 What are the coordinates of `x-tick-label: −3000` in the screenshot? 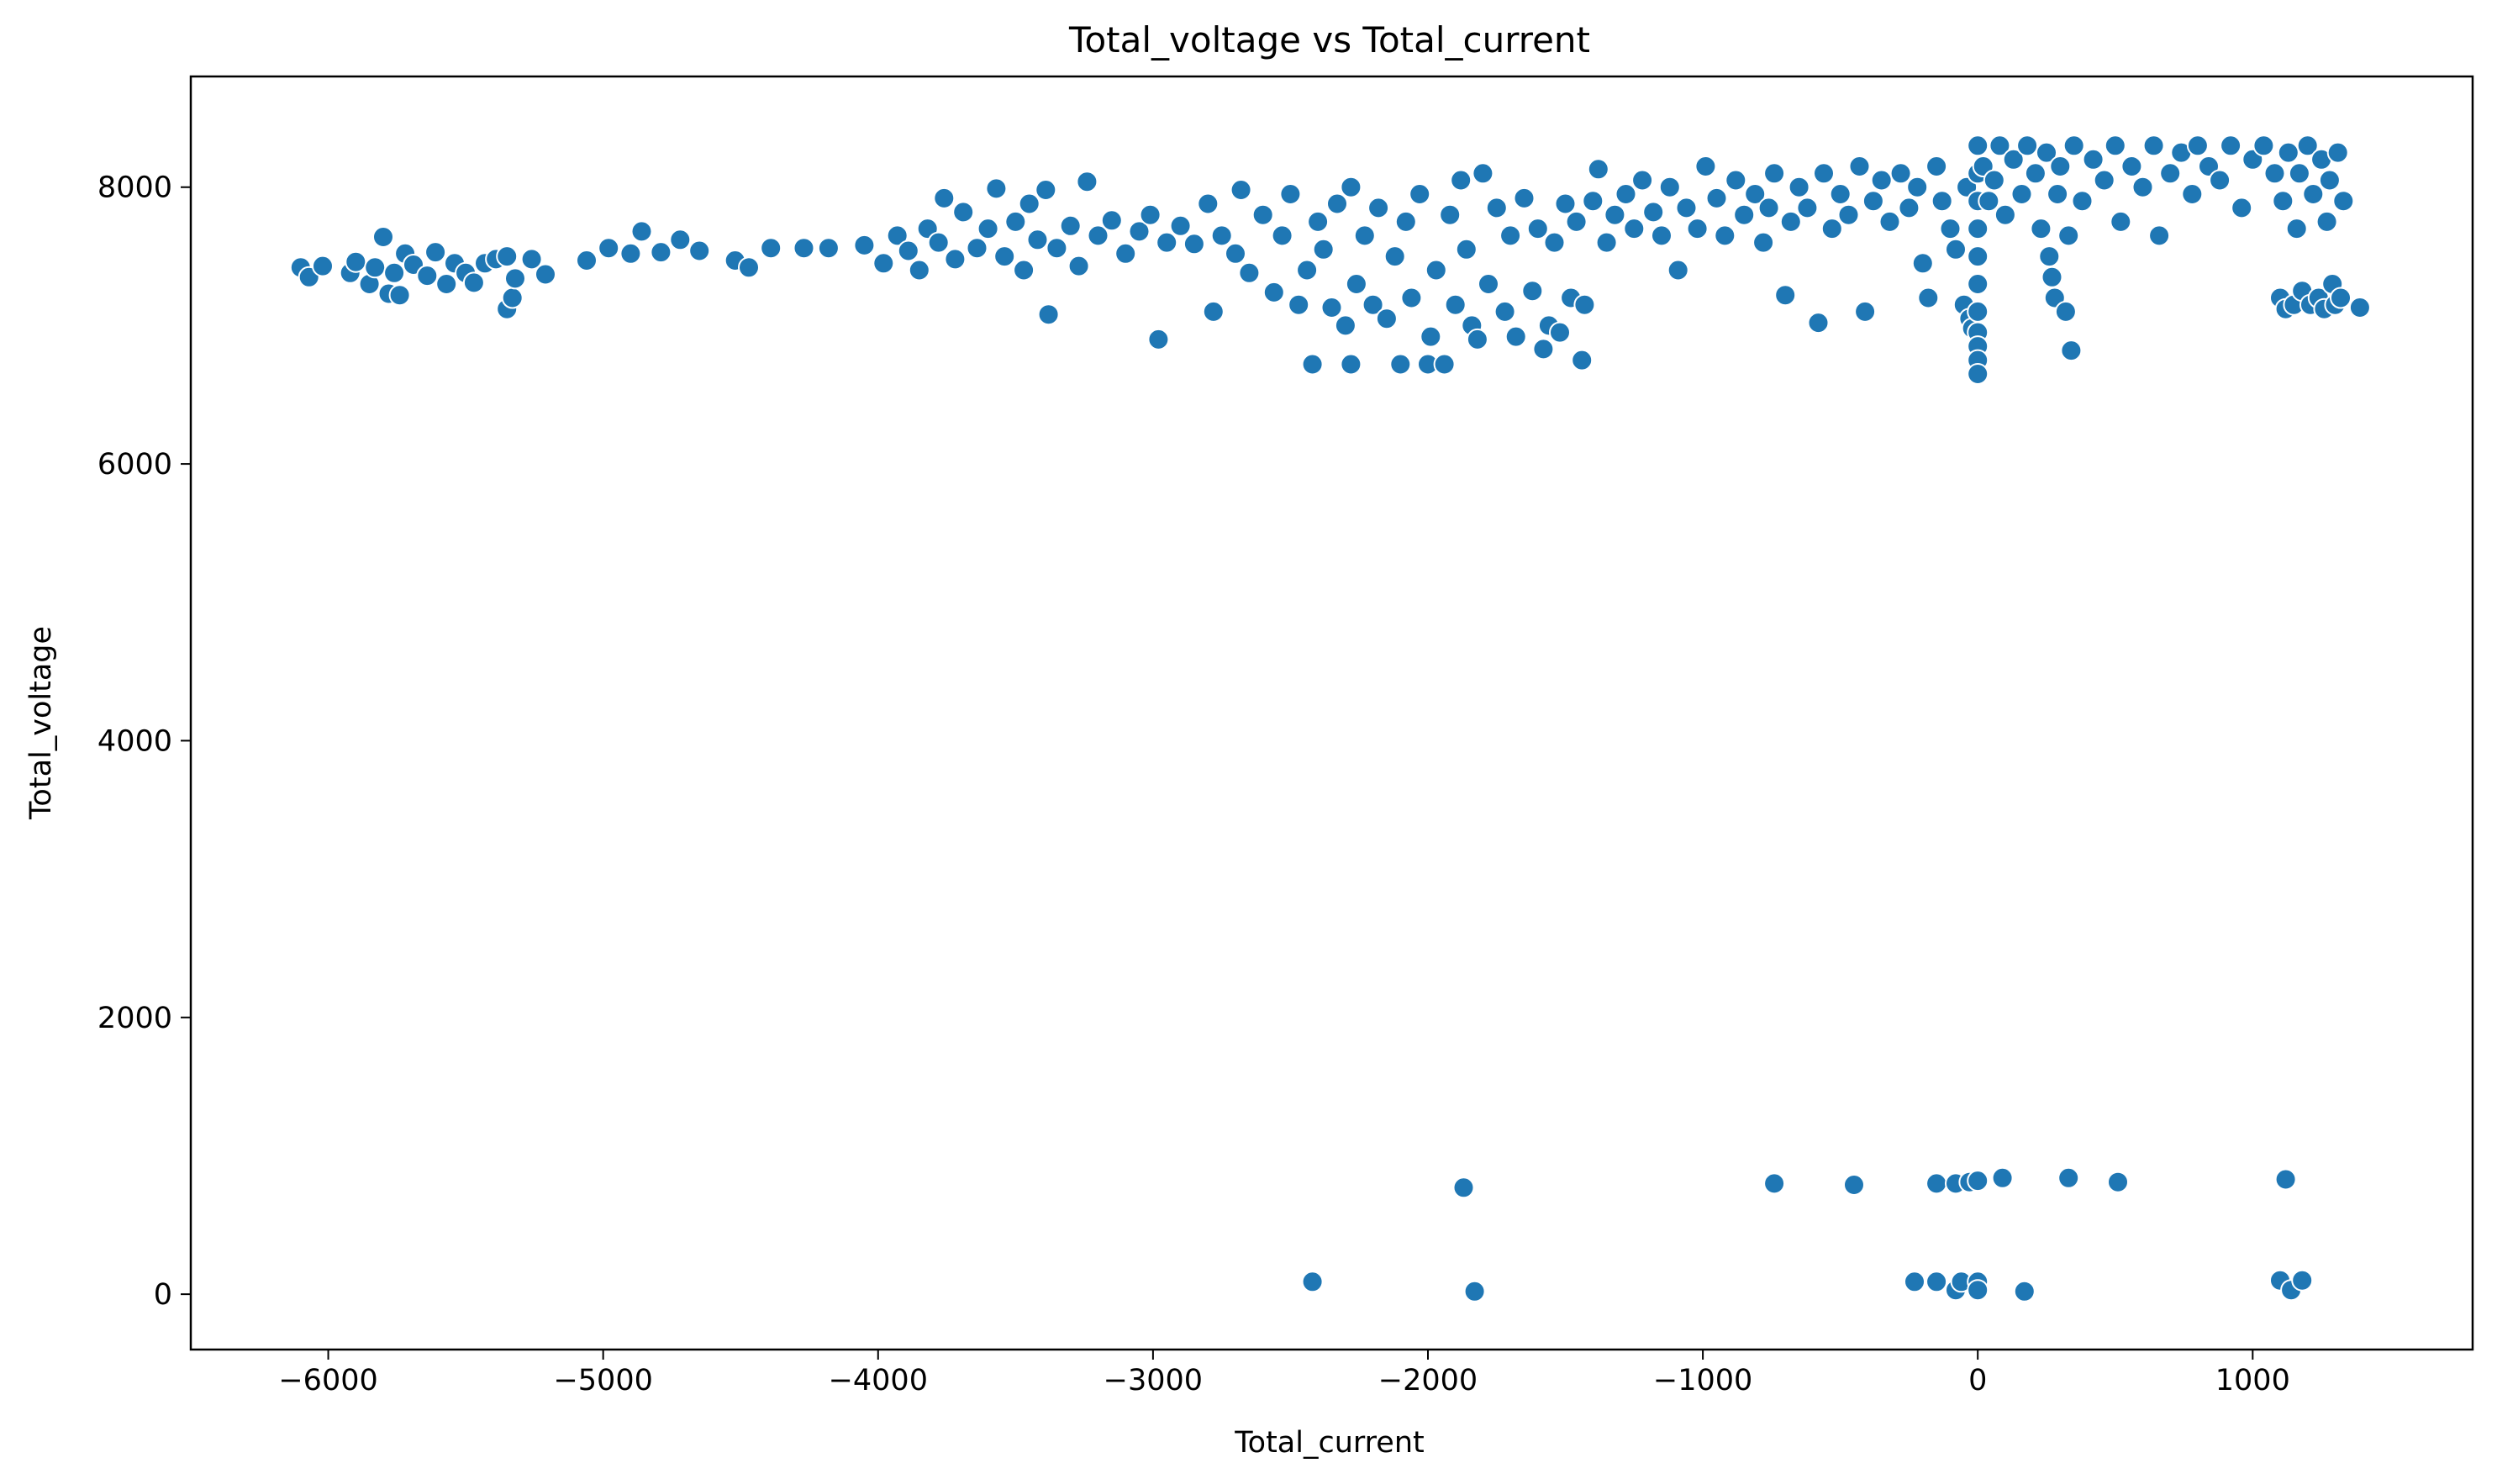 It's located at (1153, 1381).